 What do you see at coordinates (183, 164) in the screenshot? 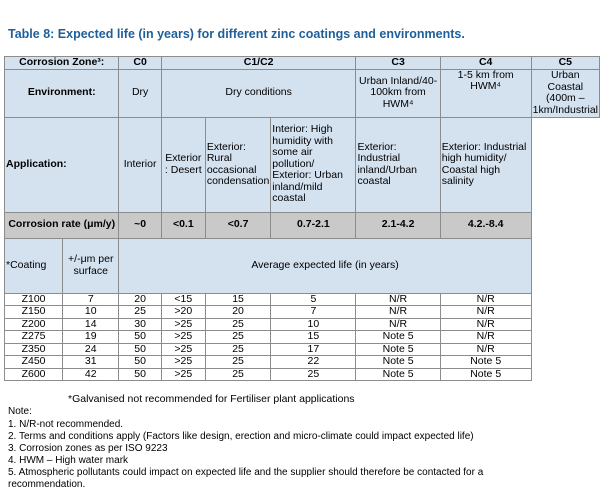
I see `app-desert: Exterior : Desert` at bounding box center [183, 164].